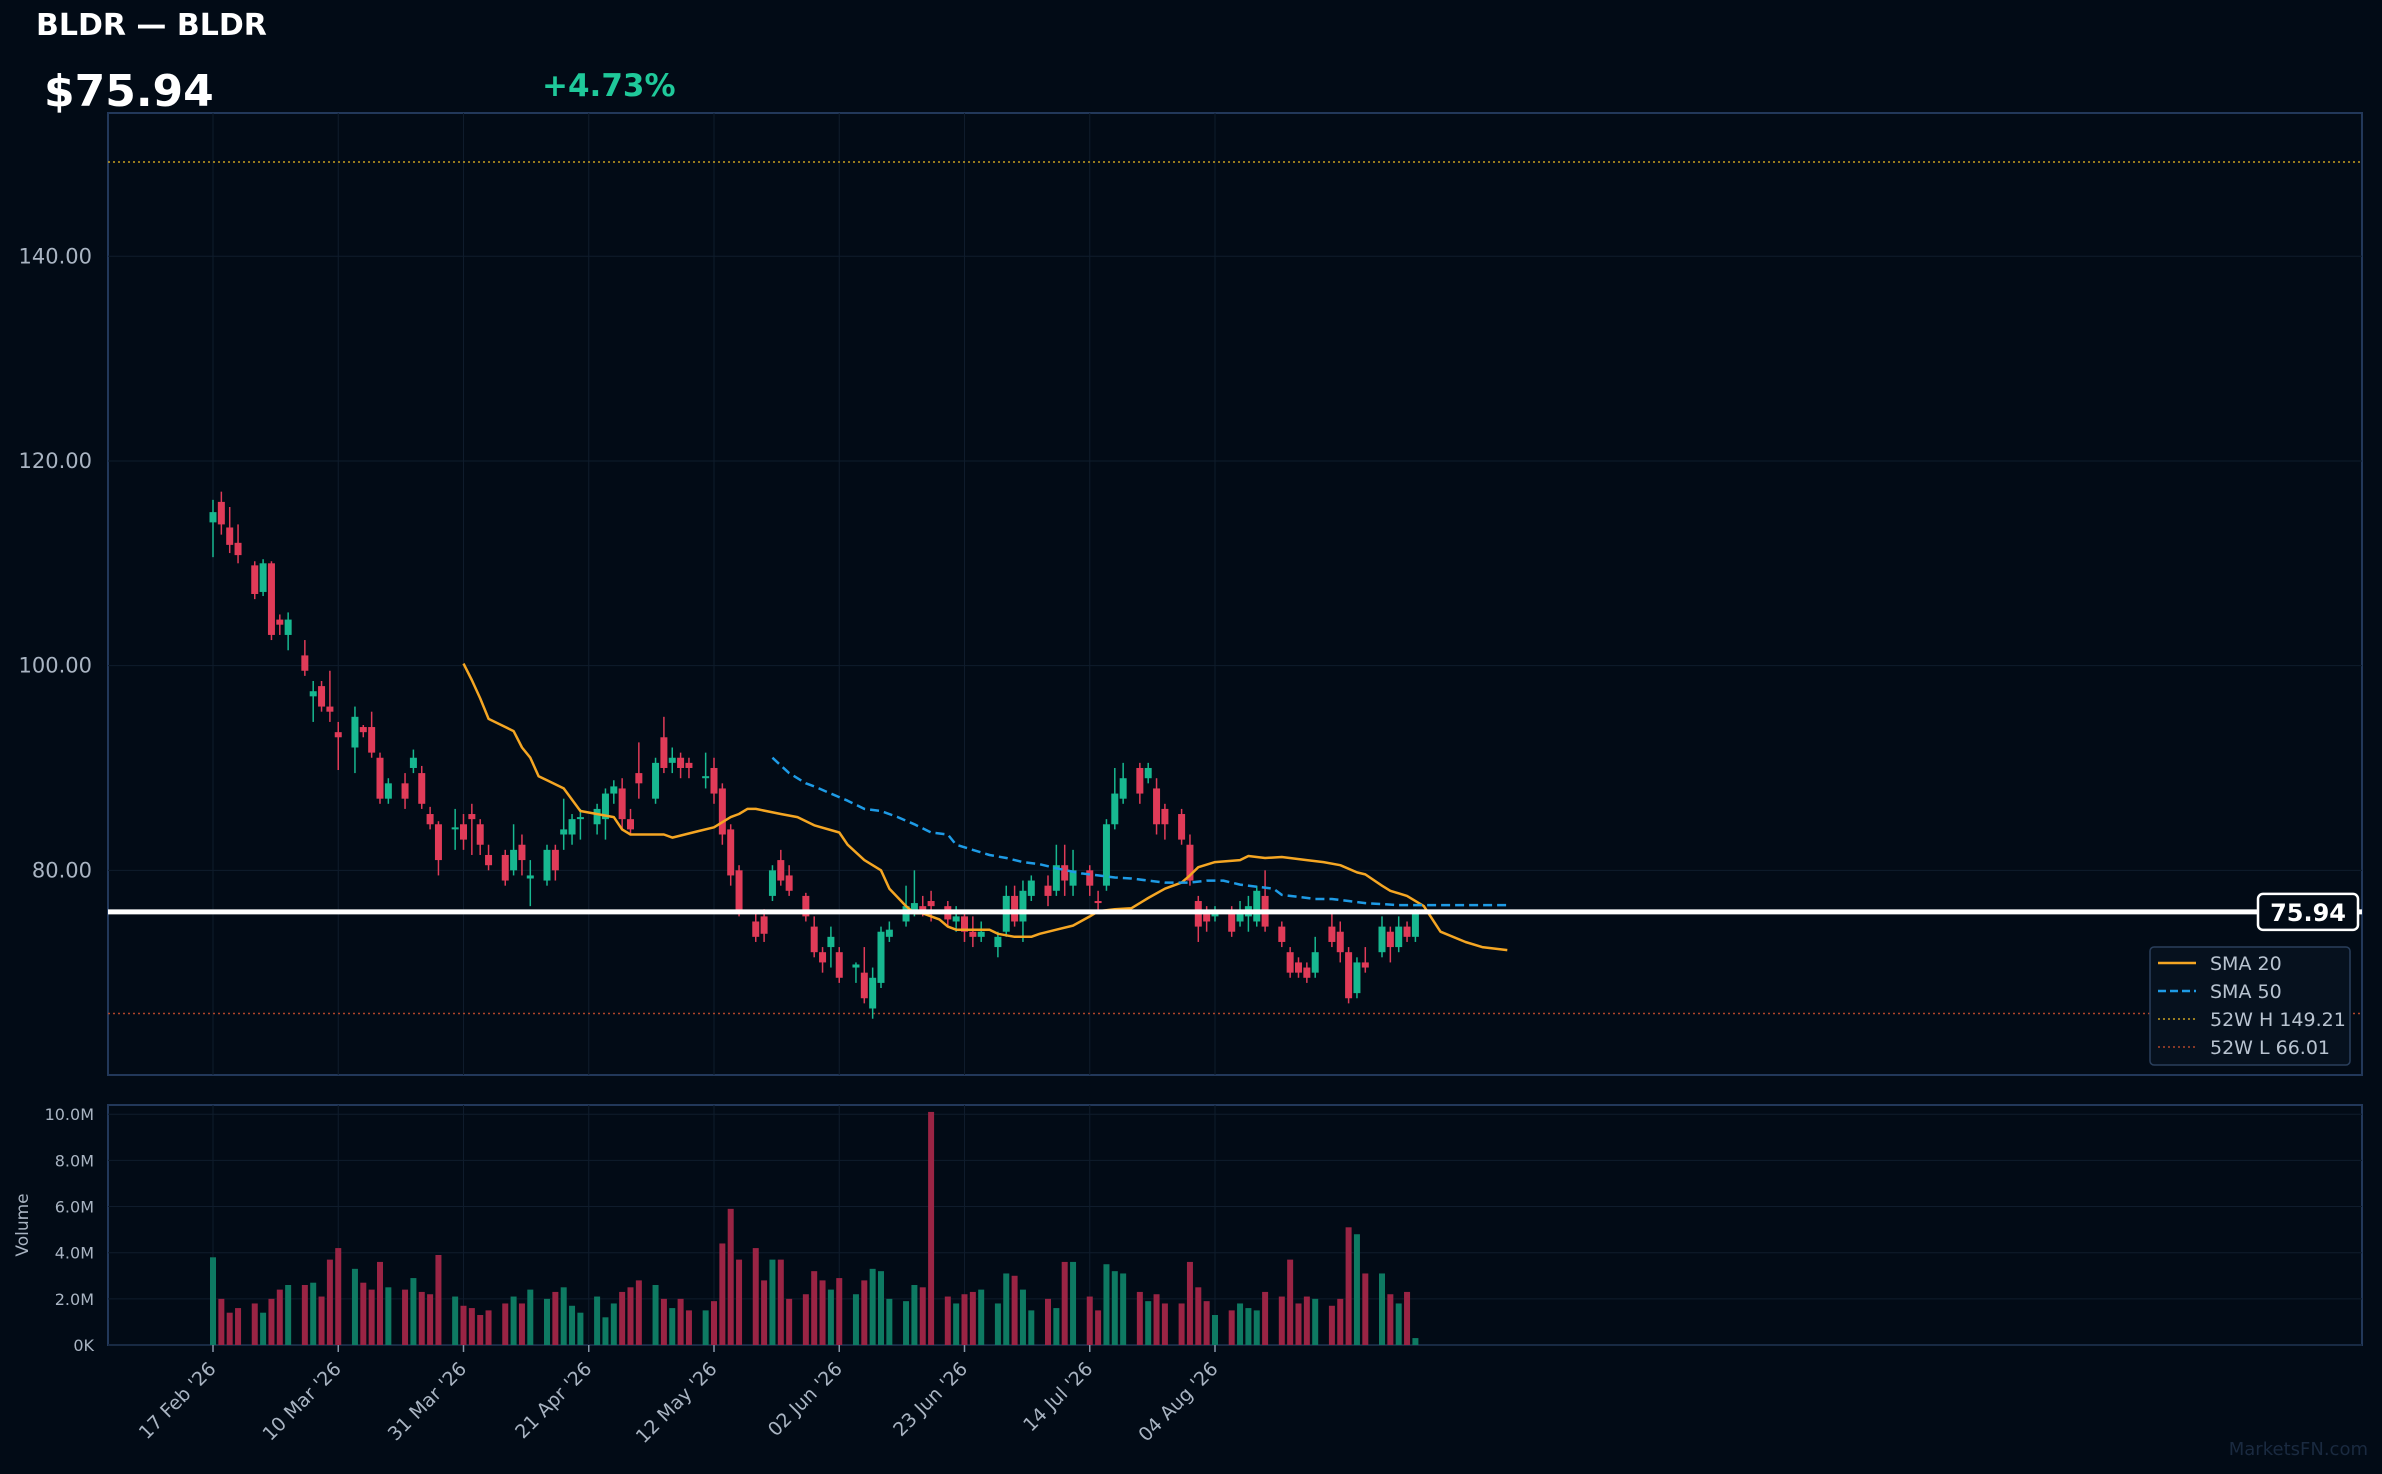 This screenshot has height=1474, width=2382. Describe the element at coordinates (55, 256) in the screenshot. I see `price-tick-label: 140.00` at that location.